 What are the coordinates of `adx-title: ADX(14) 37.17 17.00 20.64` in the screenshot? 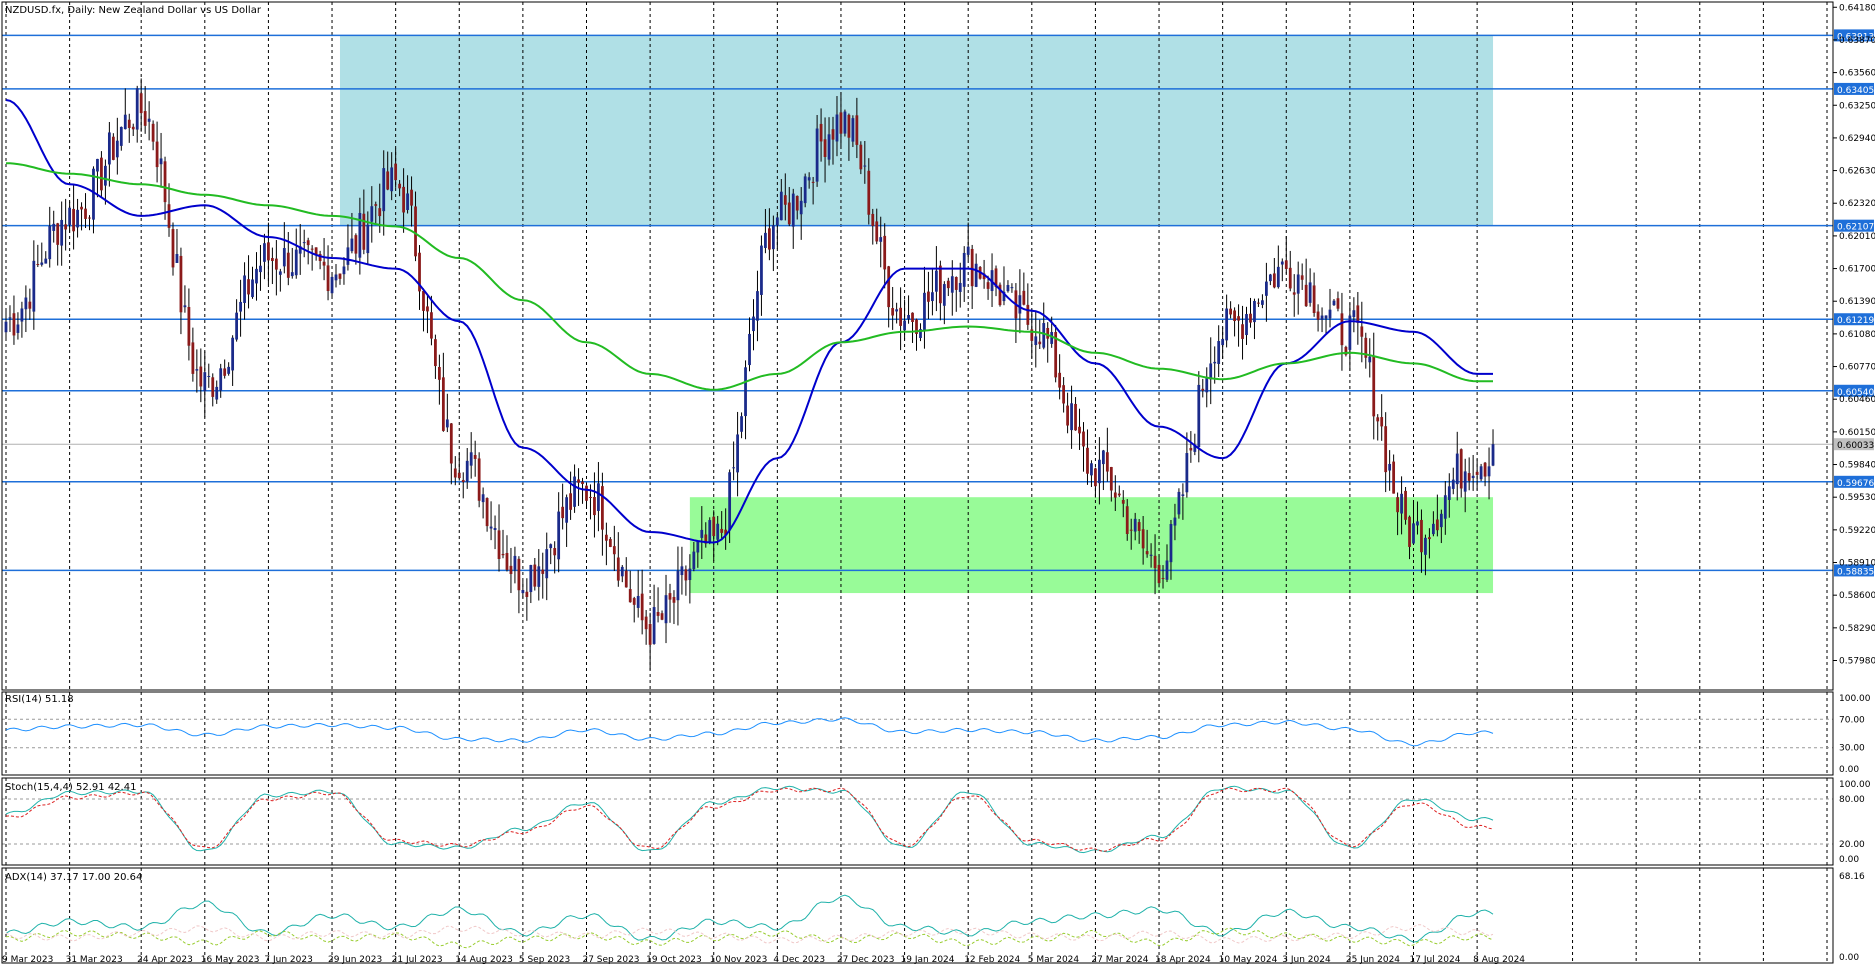 It's located at (73, 877).